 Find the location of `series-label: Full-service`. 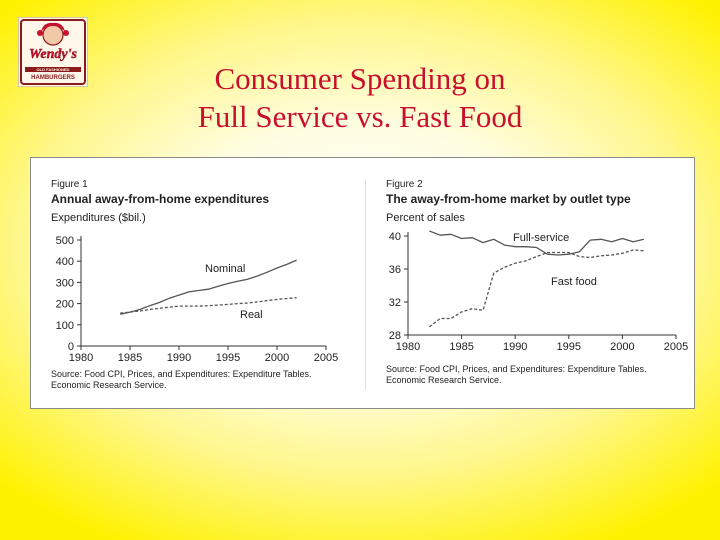

series-label: Full-service is located at coordinates (541, 238).